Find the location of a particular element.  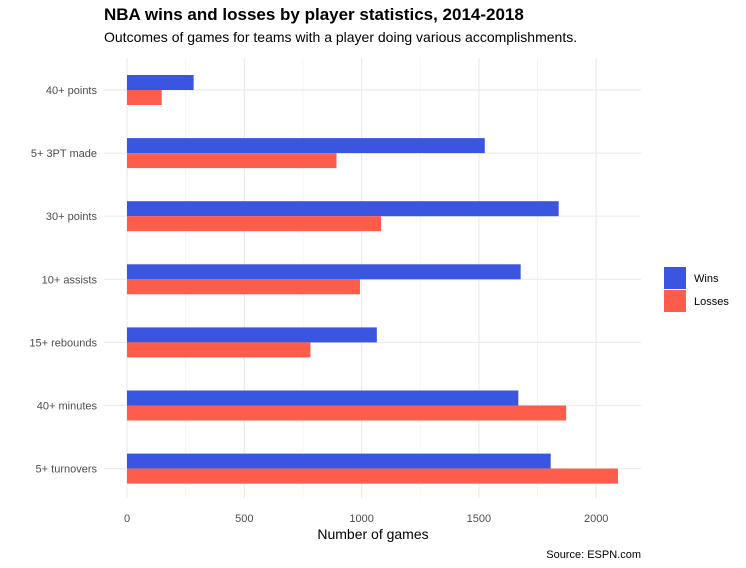

bar-losses-5-3pt-made is located at coordinates (232, 161).